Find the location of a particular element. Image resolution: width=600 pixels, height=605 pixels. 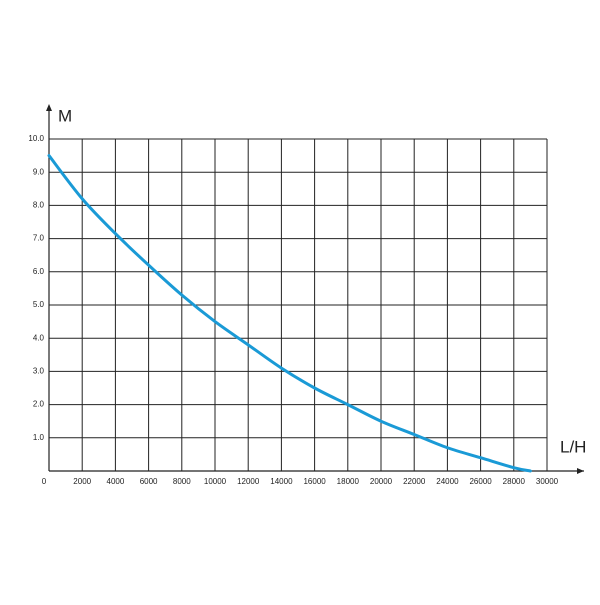

x-tick-label: 2000 is located at coordinates (82, 481).